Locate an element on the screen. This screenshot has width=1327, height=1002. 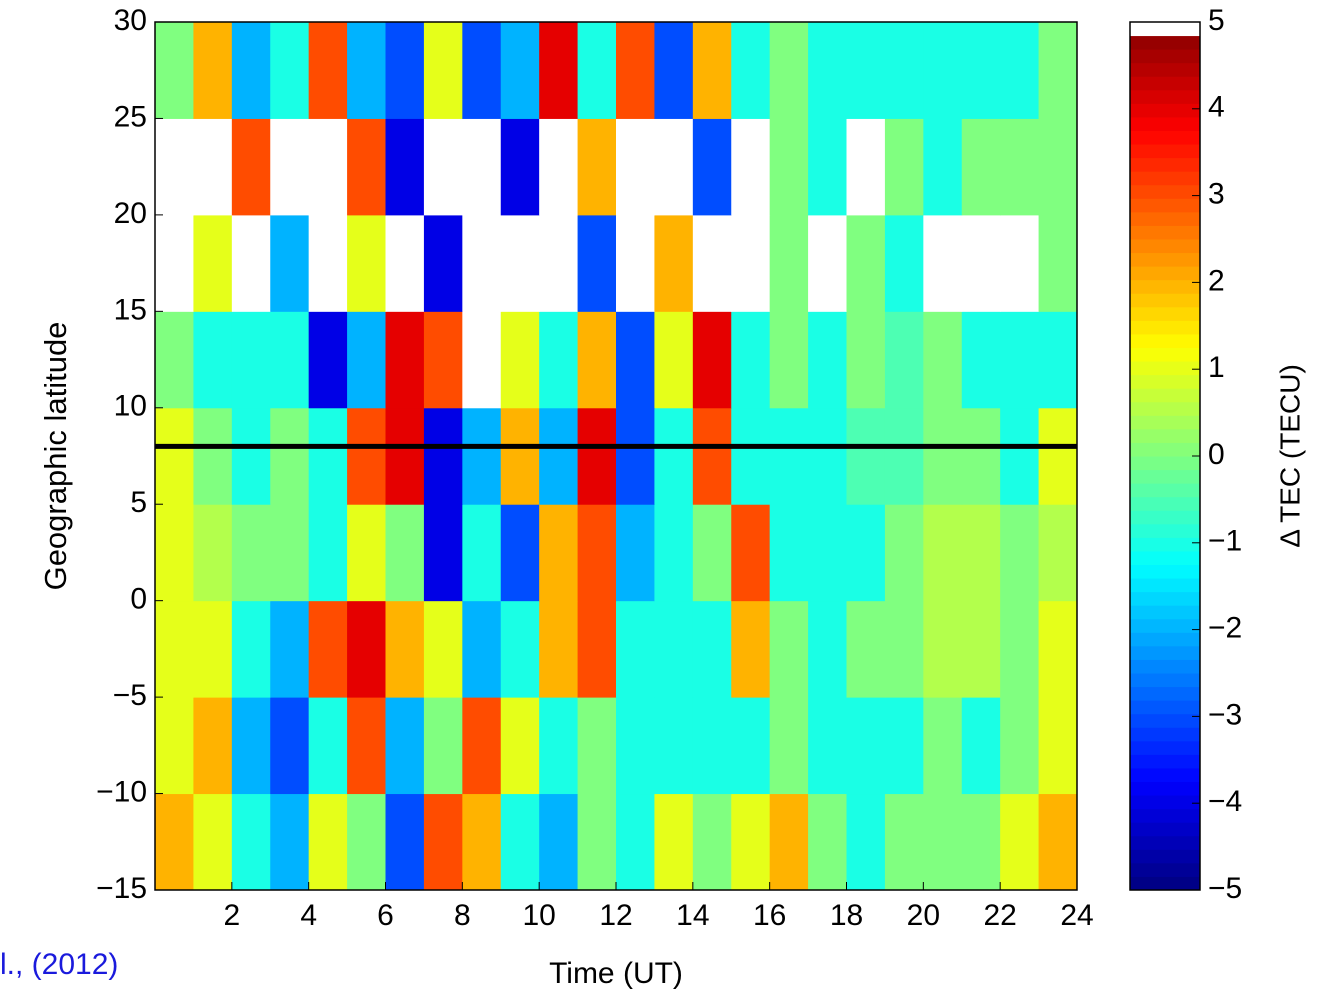
colorbar-tick-label: −3 is located at coordinates (1225, 714).